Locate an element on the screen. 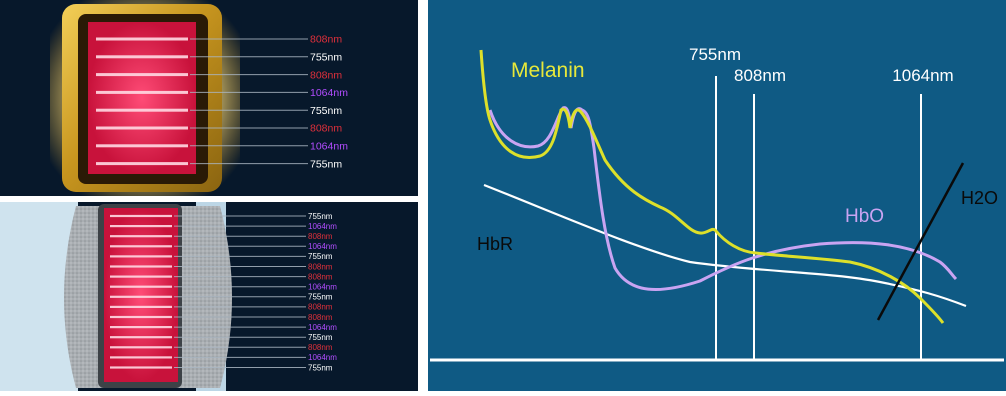 The image size is (1006, 396). bottom-laser-bars is located at coordinates (141, 291).